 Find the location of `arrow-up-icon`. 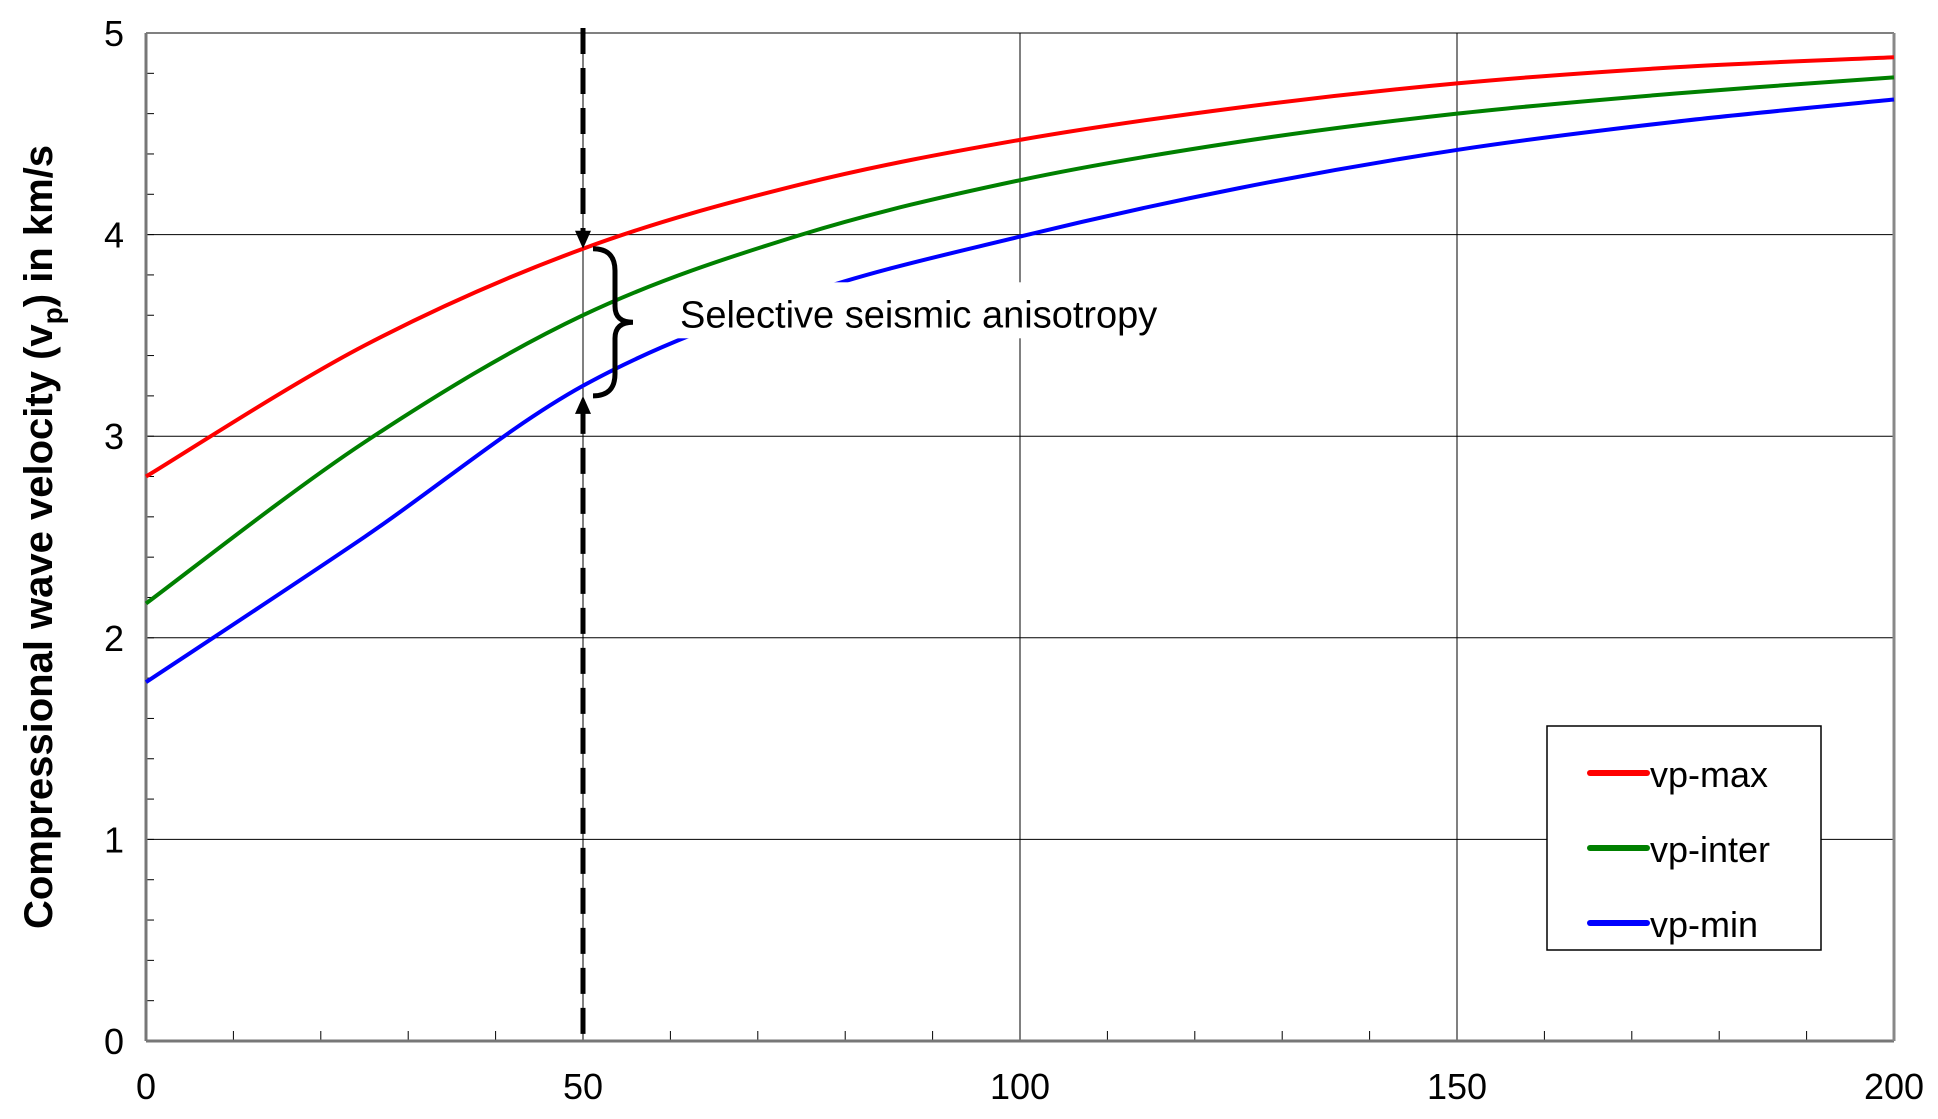

arrow-up-icon is located at coordinates (583, 404).